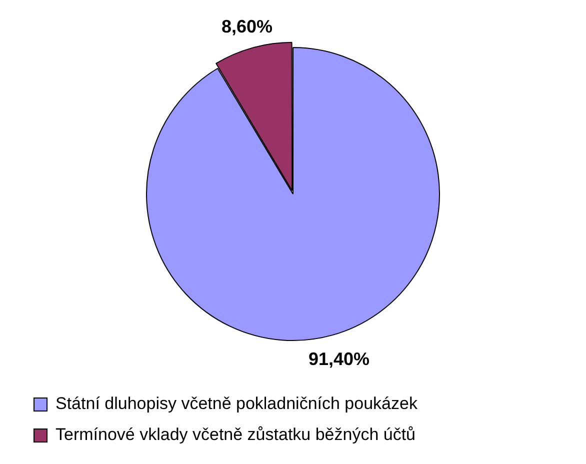 Image resolution: width=586 pixels, height=464 pixels. I want to click on legend-label: Termínové vklady včetně zůstatku běžných účtů, so click(236, 434).